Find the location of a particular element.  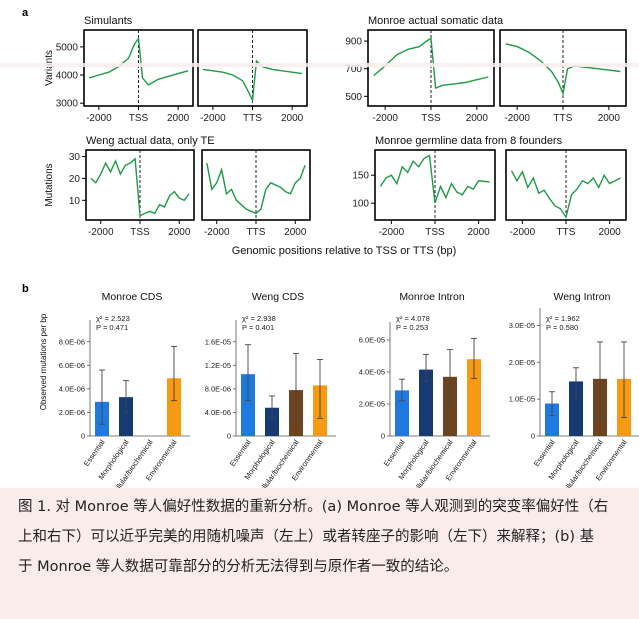

line-chart-ylabel: Mutations is located at coordinates (49, 184).